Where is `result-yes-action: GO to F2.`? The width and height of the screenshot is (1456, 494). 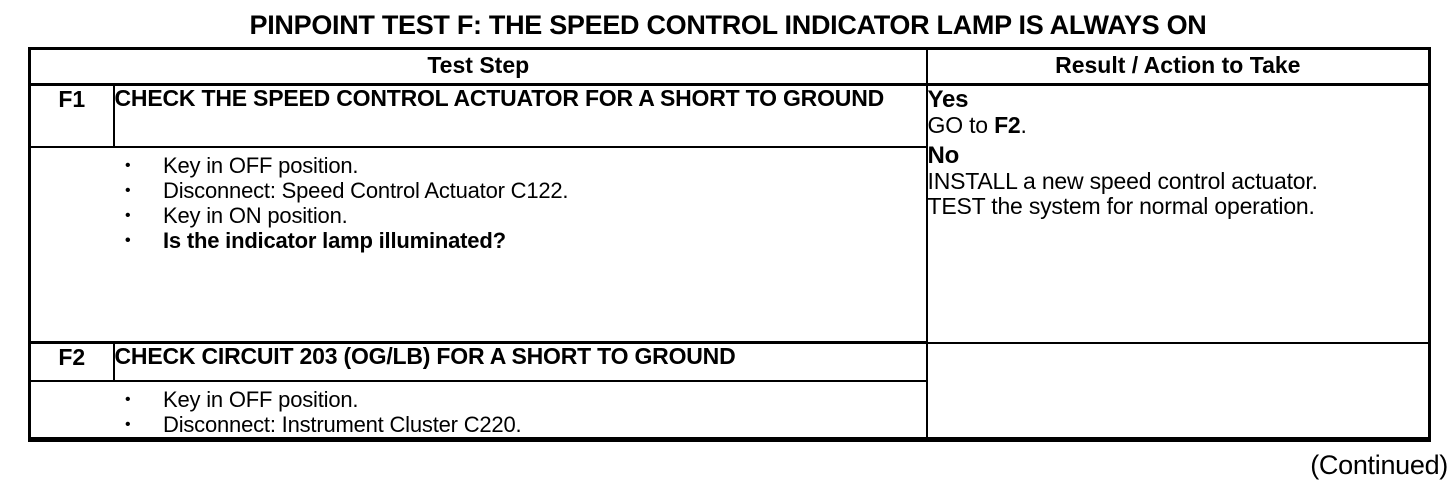
result-yes-action: GO to F2. is located at coordinates (1178, 125).